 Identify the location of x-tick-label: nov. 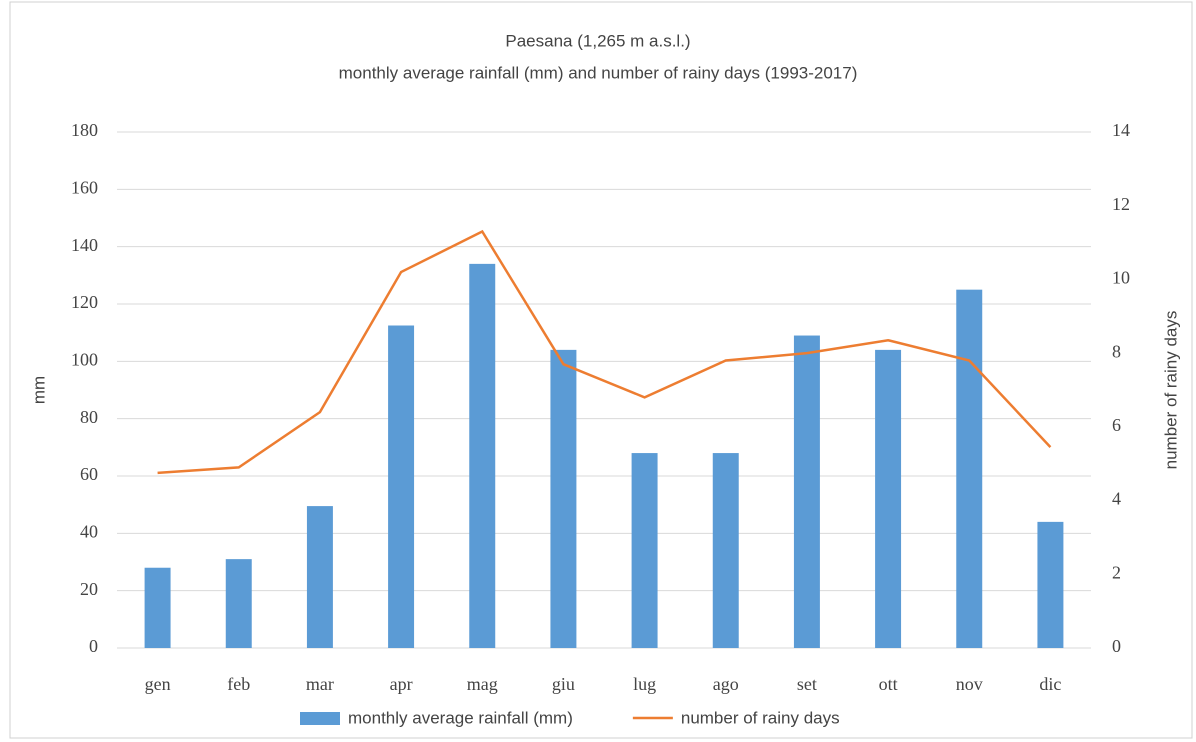
(969, 684).